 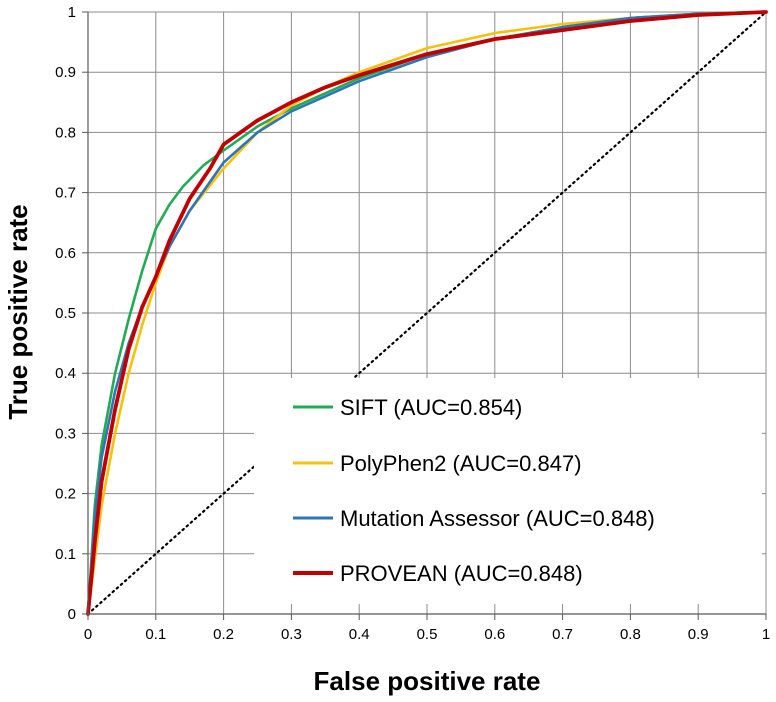 I want to click on y-tick-label: 0.4, so click(x=65, y=373).